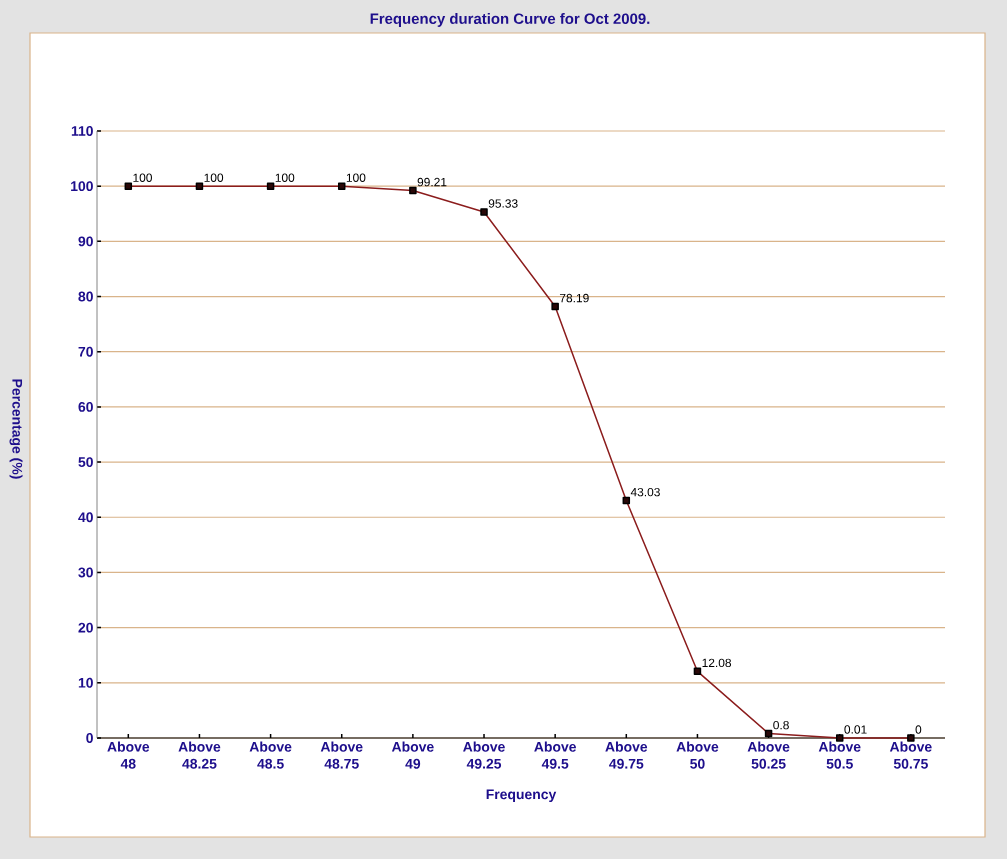  Describe the element at coordinates (270, 755) in the screenshot. I see `x-tick-label: Above 48.5` at that location.